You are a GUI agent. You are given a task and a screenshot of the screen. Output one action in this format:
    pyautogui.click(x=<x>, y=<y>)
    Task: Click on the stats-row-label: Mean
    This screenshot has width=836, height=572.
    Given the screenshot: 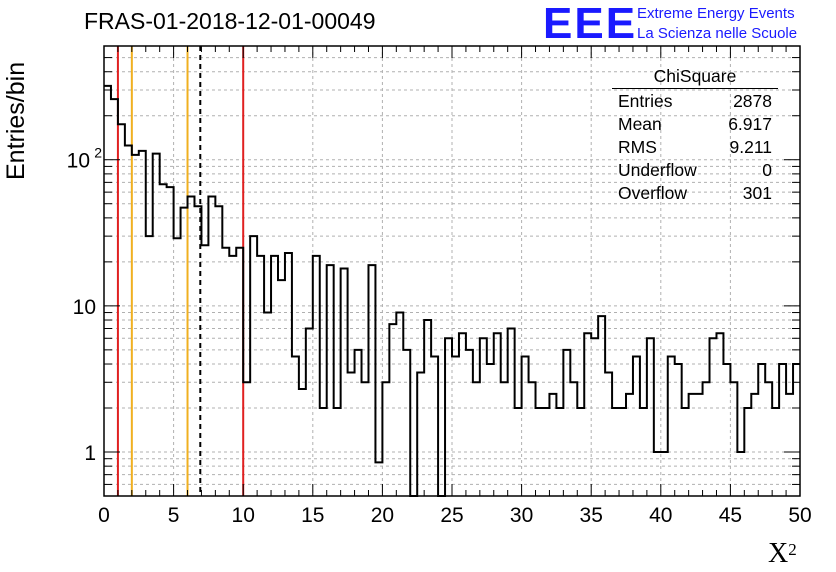 What is the action you would take?
    pyautogui.click(x=640, y=124)
    